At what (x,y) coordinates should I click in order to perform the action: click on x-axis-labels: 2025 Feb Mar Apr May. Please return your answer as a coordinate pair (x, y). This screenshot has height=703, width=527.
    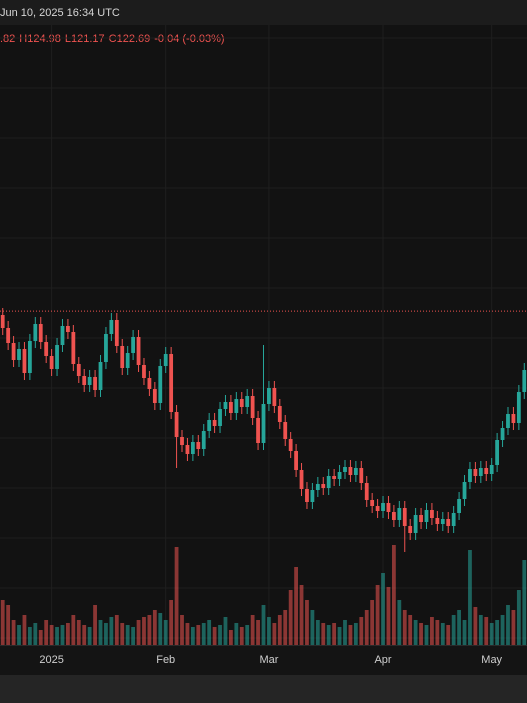
    Looking at the image, I should click on (270, 660).